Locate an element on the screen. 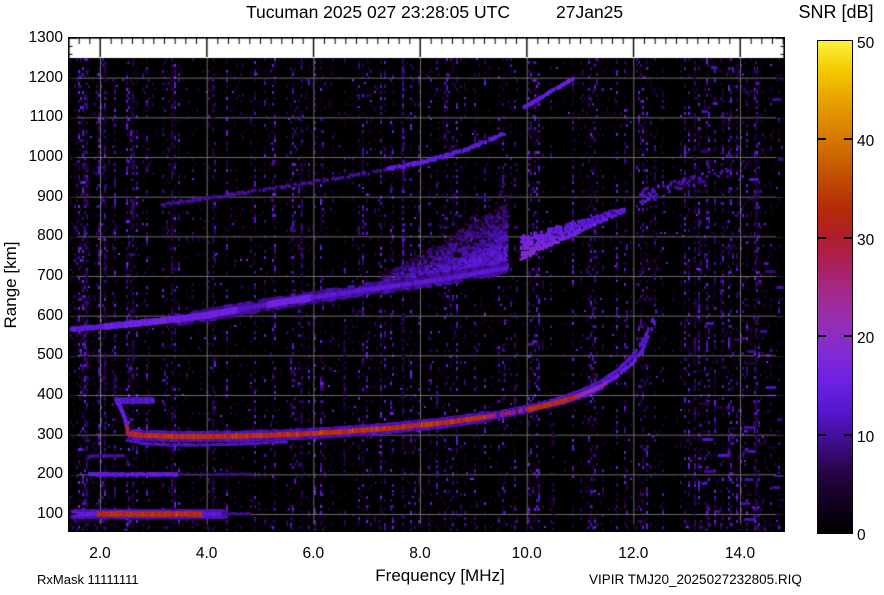 The image size is (884, 595). y-tick-label: 1000 is located at coordinates (45, 156).